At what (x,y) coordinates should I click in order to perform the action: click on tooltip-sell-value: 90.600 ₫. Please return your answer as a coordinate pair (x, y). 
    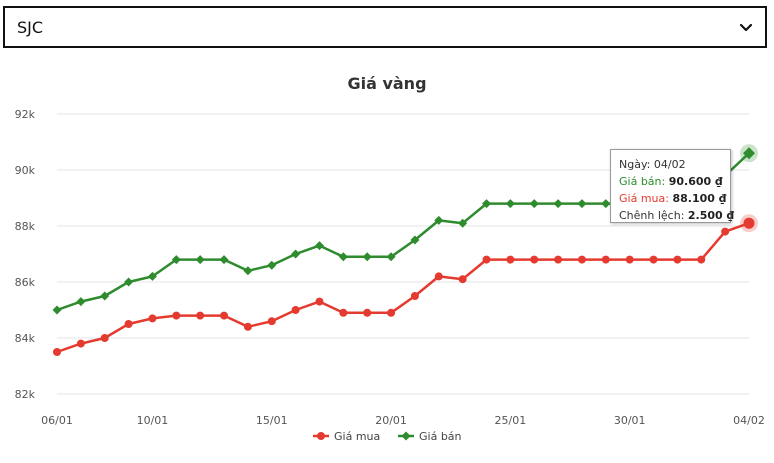
    Looking at the image, I should click on (695, 181).